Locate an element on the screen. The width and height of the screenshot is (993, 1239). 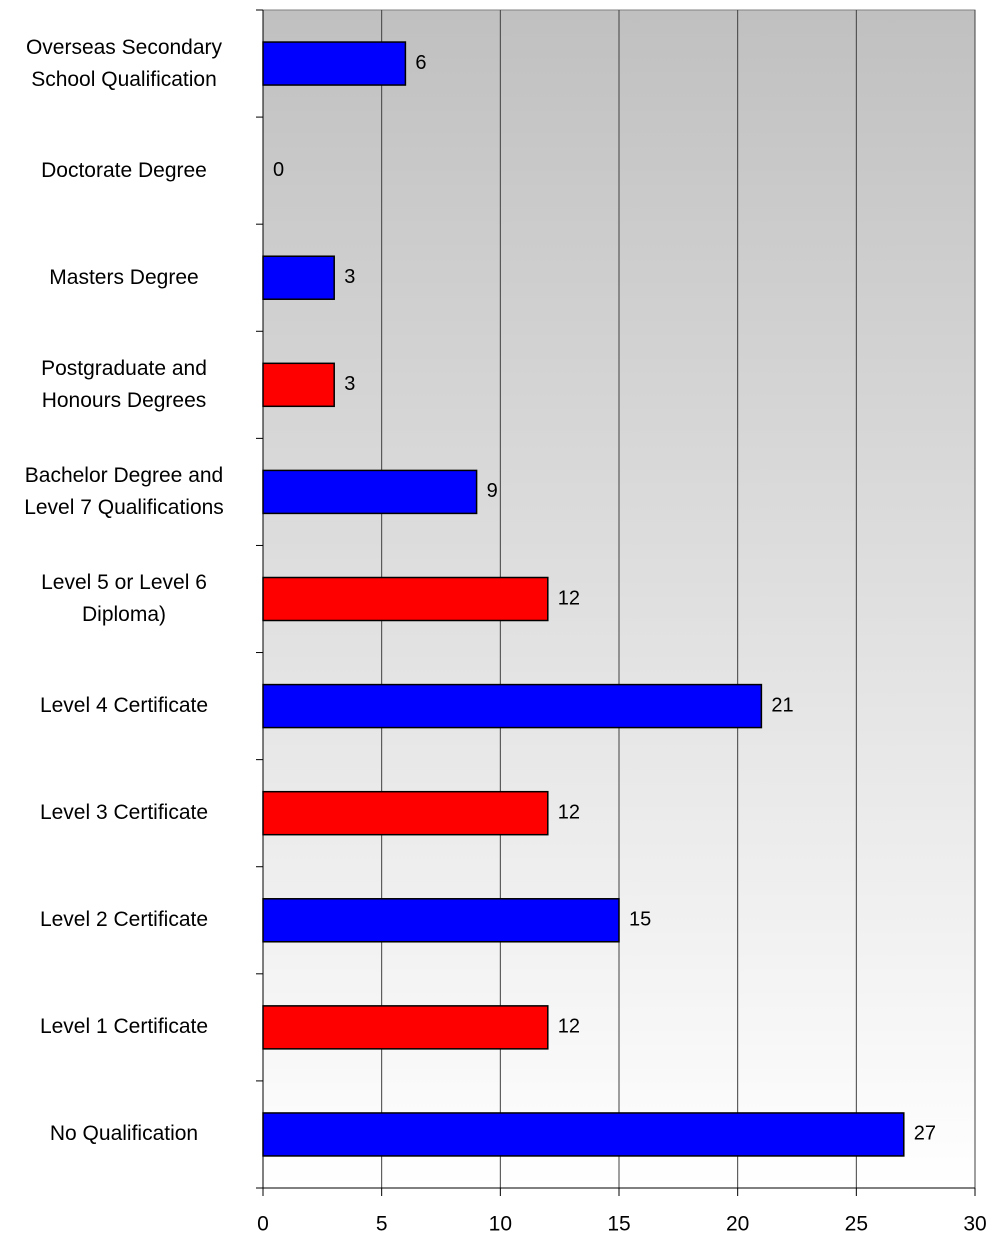
data-label: 21 is located at coordinates (782, 705).